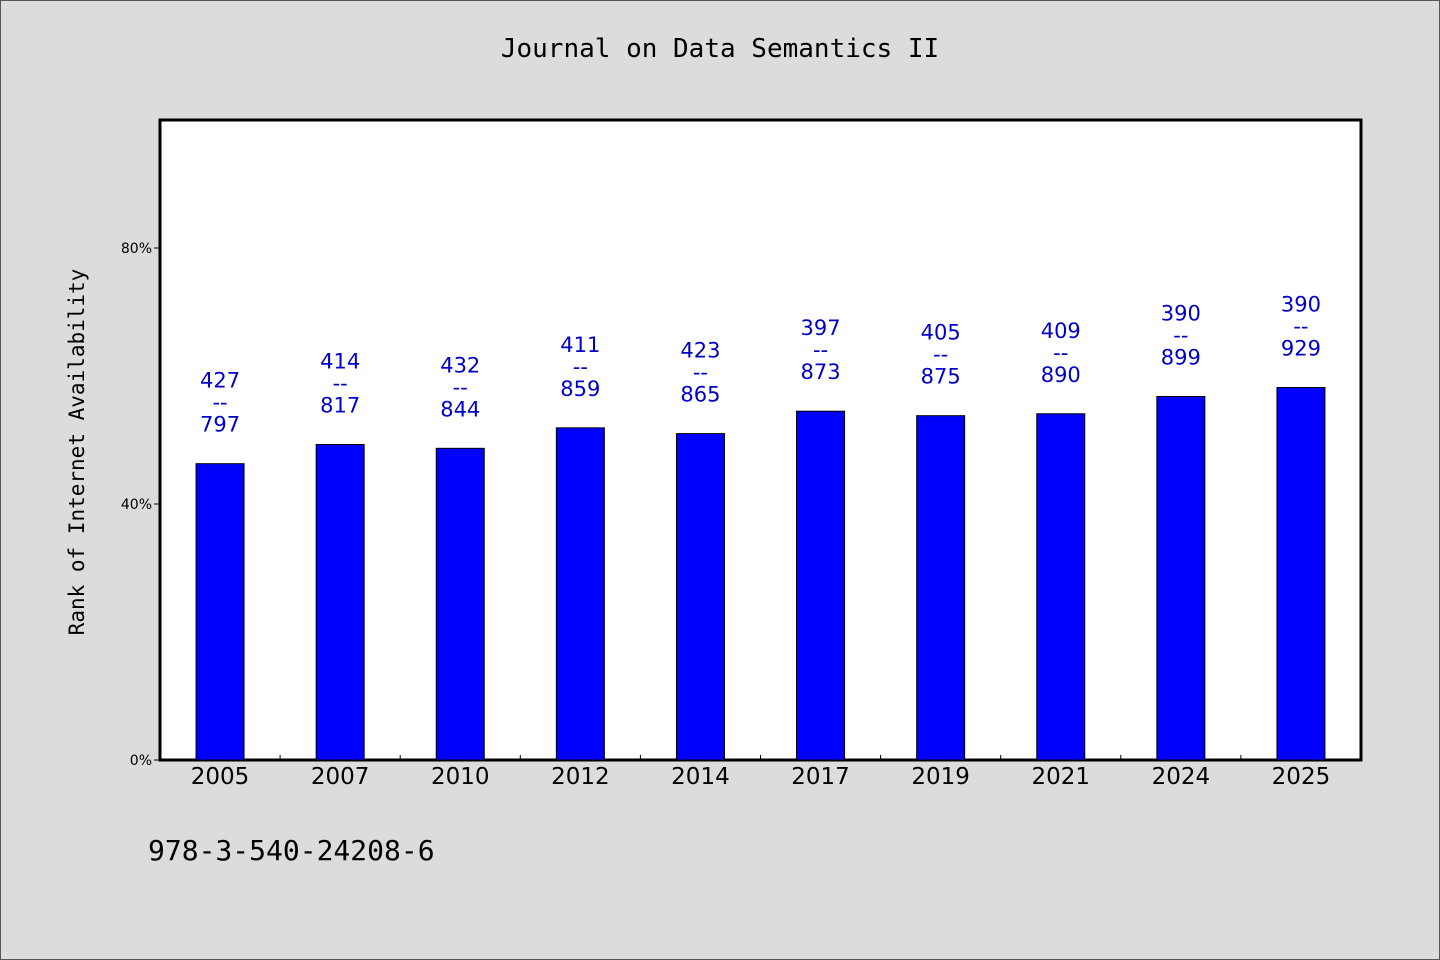 This screenshot has width=1440, height=960. What do you see at coordinates (1061, 331) in the screenshot?
I see `data-label-top: 409` at bounding box center [1061, 331].